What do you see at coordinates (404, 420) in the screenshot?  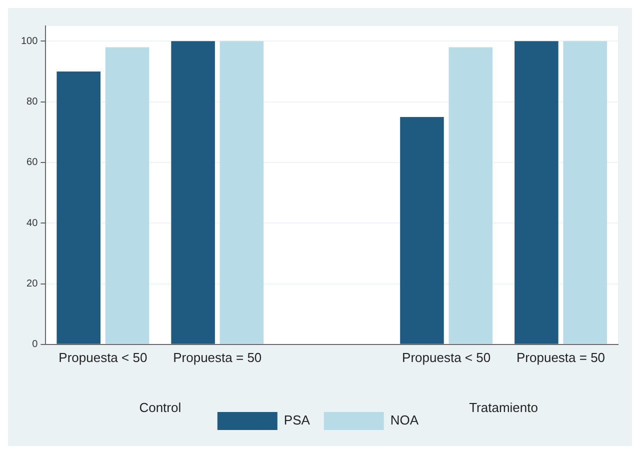 I see `legend-label: NOA` at bounding box center [404, 420].